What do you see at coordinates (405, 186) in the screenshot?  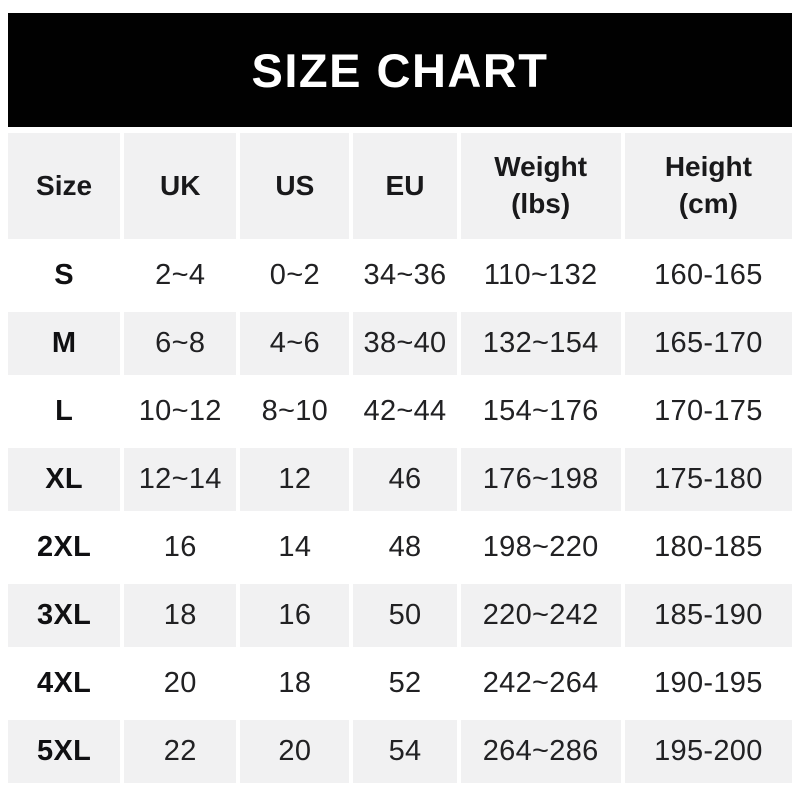 I see `column-header-eu: EU` at bounding box center [405, 186].